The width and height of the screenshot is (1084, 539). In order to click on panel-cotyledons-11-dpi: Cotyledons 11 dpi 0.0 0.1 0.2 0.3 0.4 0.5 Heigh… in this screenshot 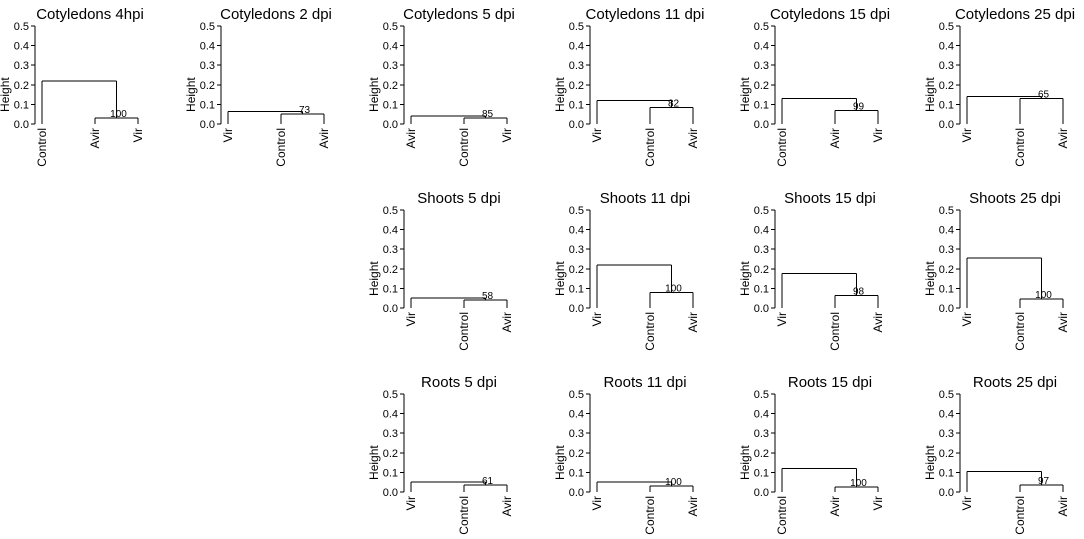, I will do `click(628, 86)`.